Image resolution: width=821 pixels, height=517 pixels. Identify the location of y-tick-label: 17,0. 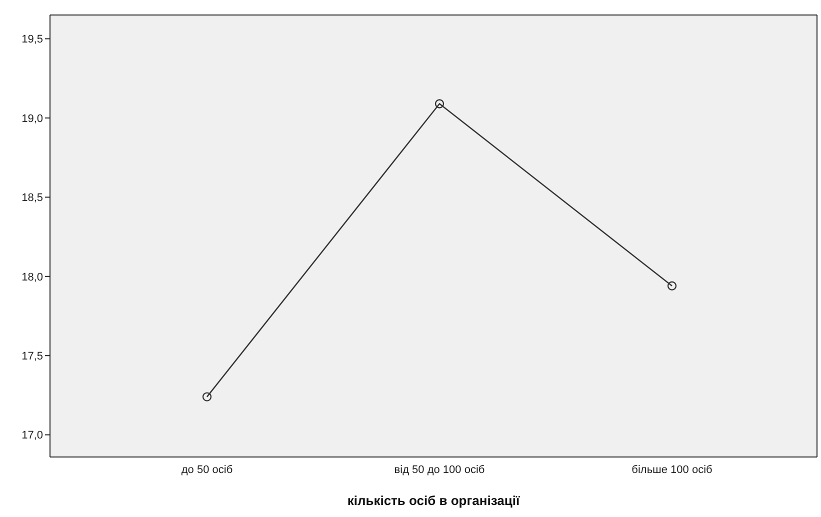
(32, 436).